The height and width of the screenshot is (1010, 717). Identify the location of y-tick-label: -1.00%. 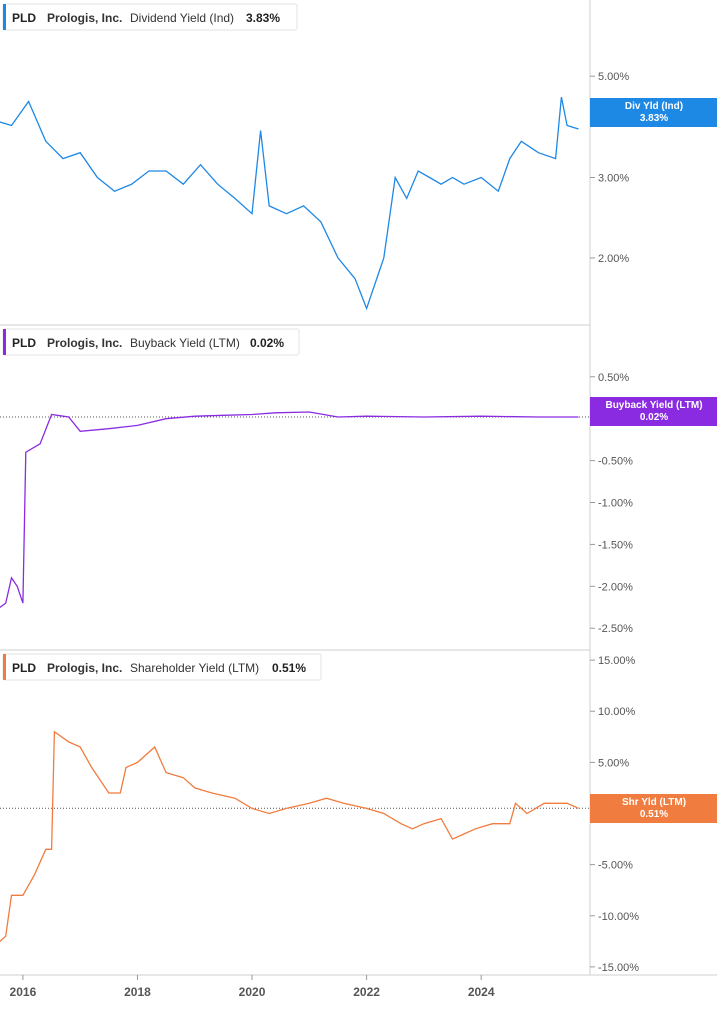
(615, 504).